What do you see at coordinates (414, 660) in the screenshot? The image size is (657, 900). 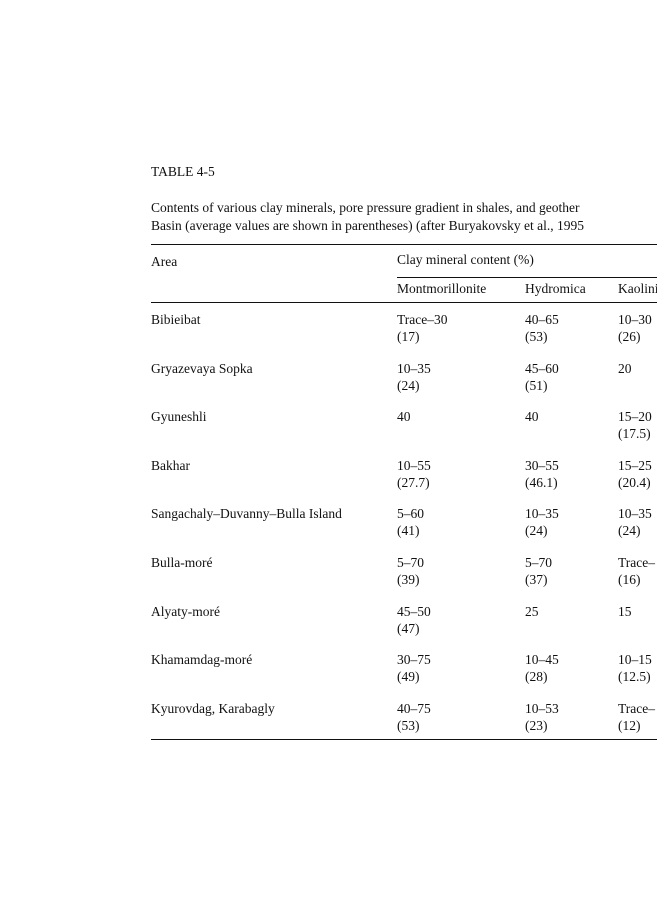 I see `range-cell: 30–75` at bounding box center [414, 660].